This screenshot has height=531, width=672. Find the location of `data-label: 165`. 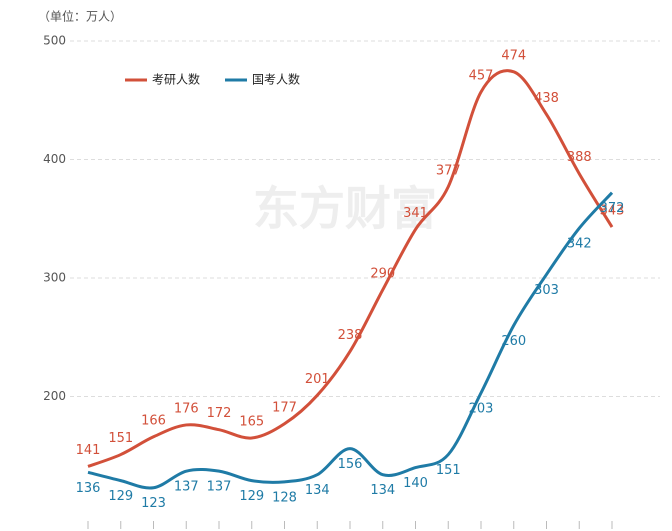

data-label: 165 is located at coordinates (251, 421).